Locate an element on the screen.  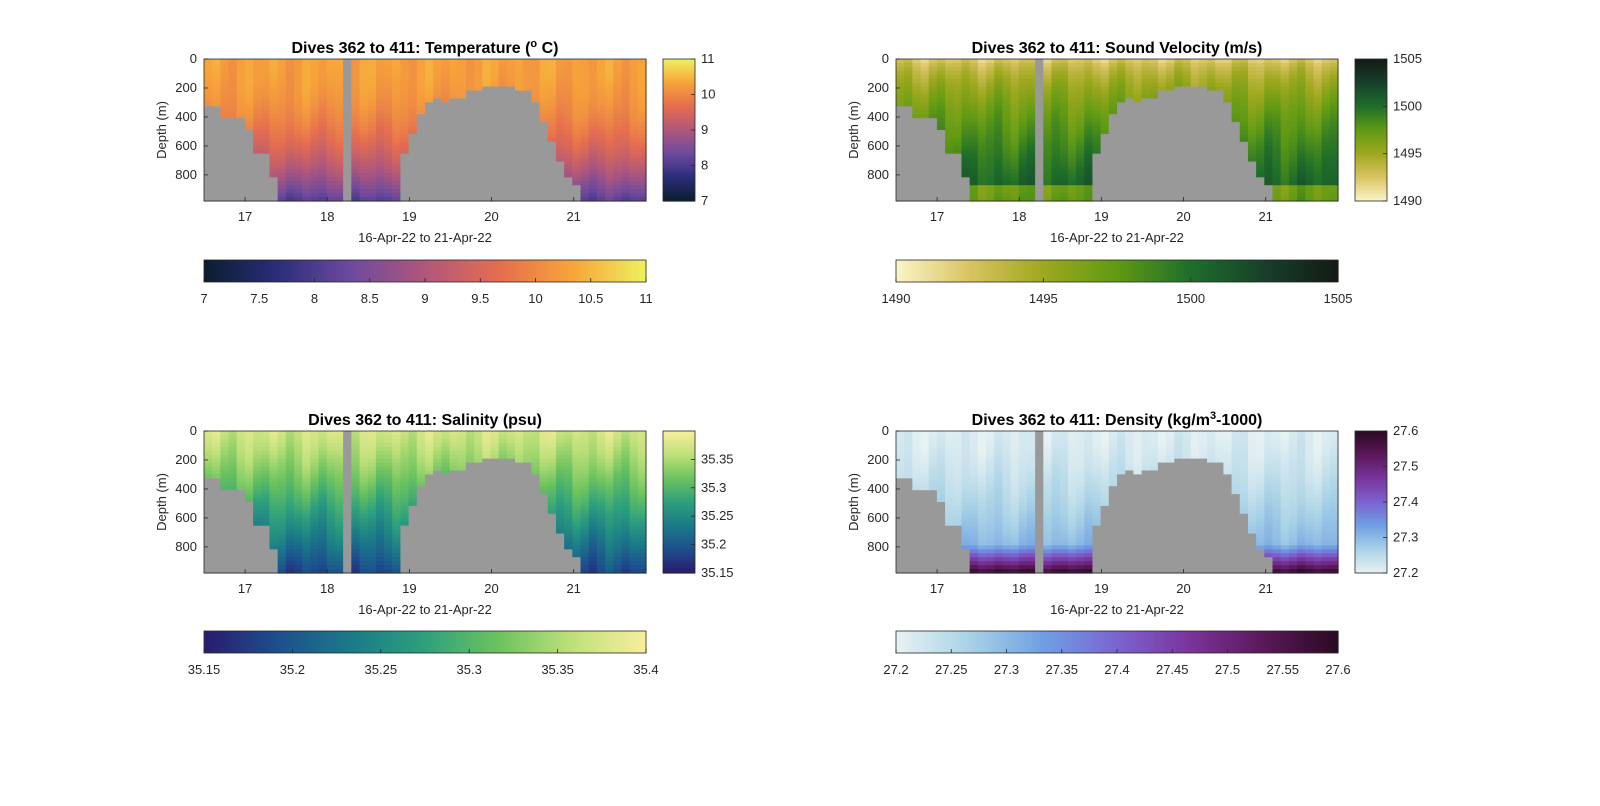
y-tick-label: 800 is located at coordinates (878, 174).